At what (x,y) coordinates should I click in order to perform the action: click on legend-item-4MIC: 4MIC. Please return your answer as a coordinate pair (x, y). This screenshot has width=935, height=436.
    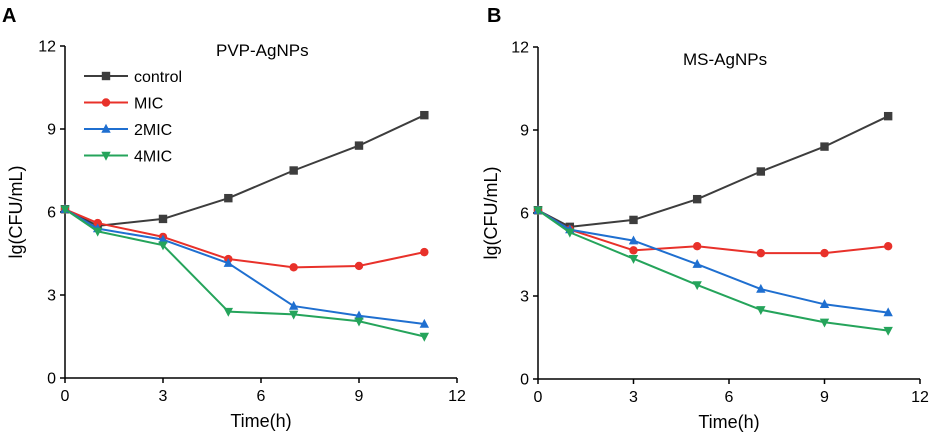
    Looking at the image, I should click on (128, 157).